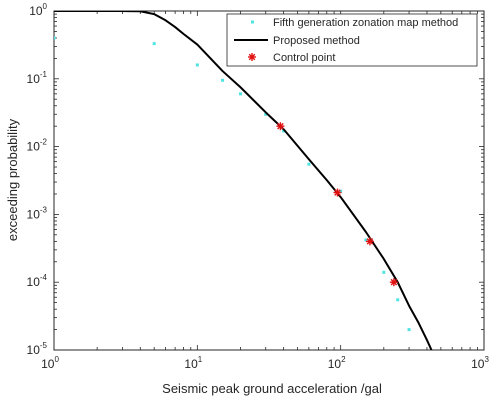 The height and width of the screenshot is (401, 500). What do you see at coordinates (37, 349) in the screenshot?
I see `y-tick-label: 10⁻⁵` at bounding box center [37, 349].